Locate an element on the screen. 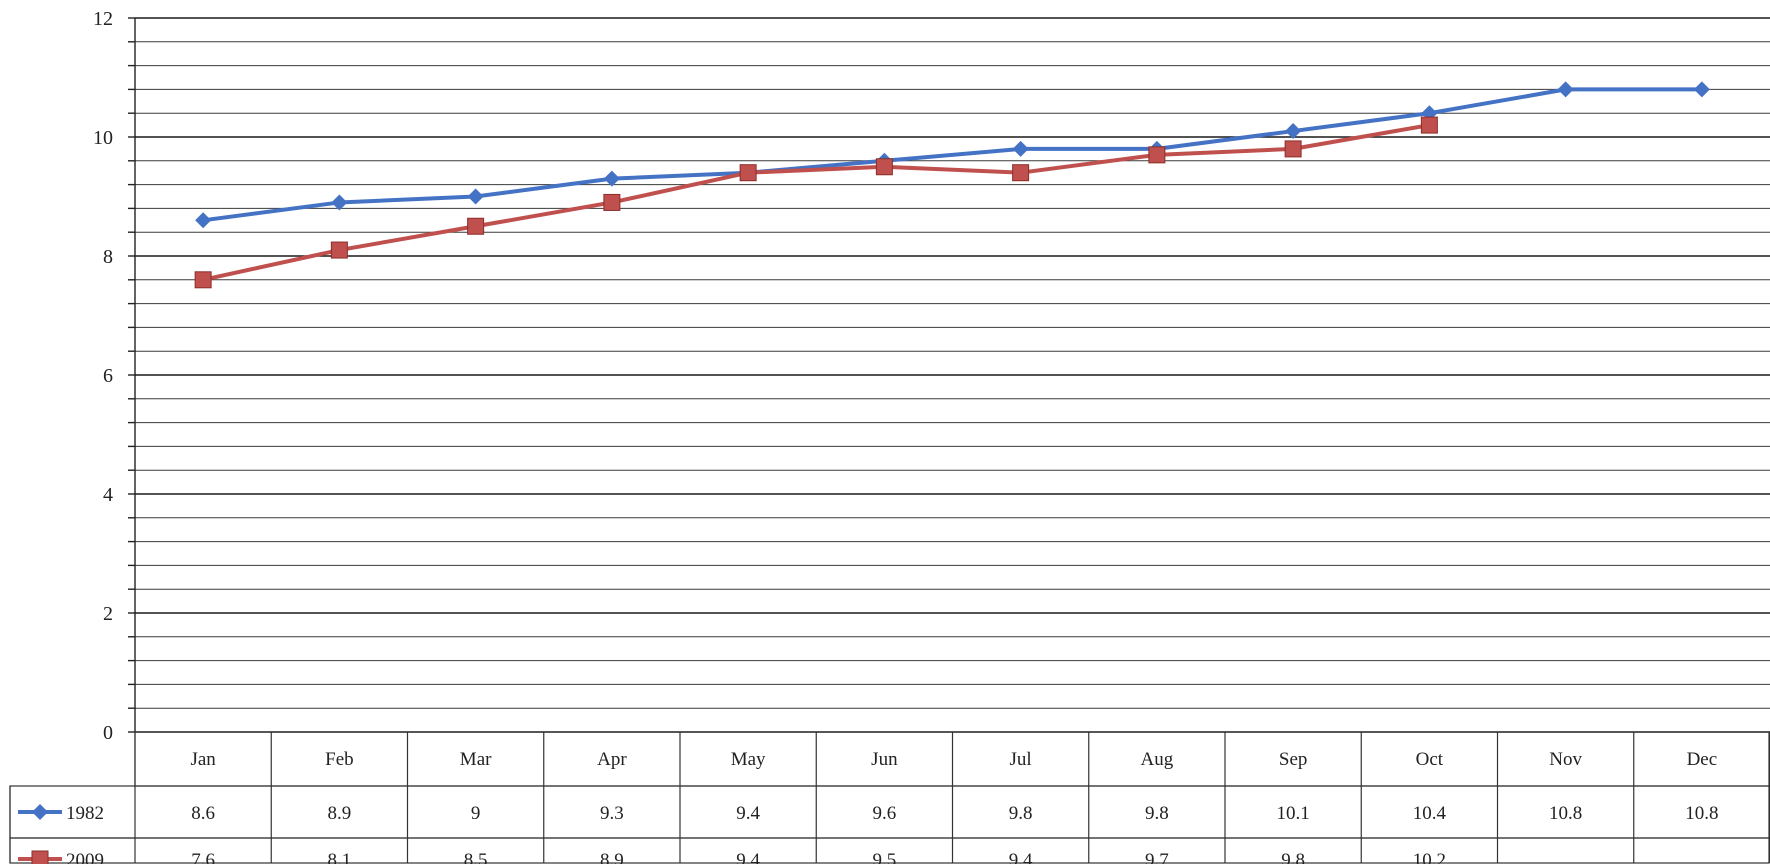  data-label-2009: 7.6 is located at coordinates (203, 857).